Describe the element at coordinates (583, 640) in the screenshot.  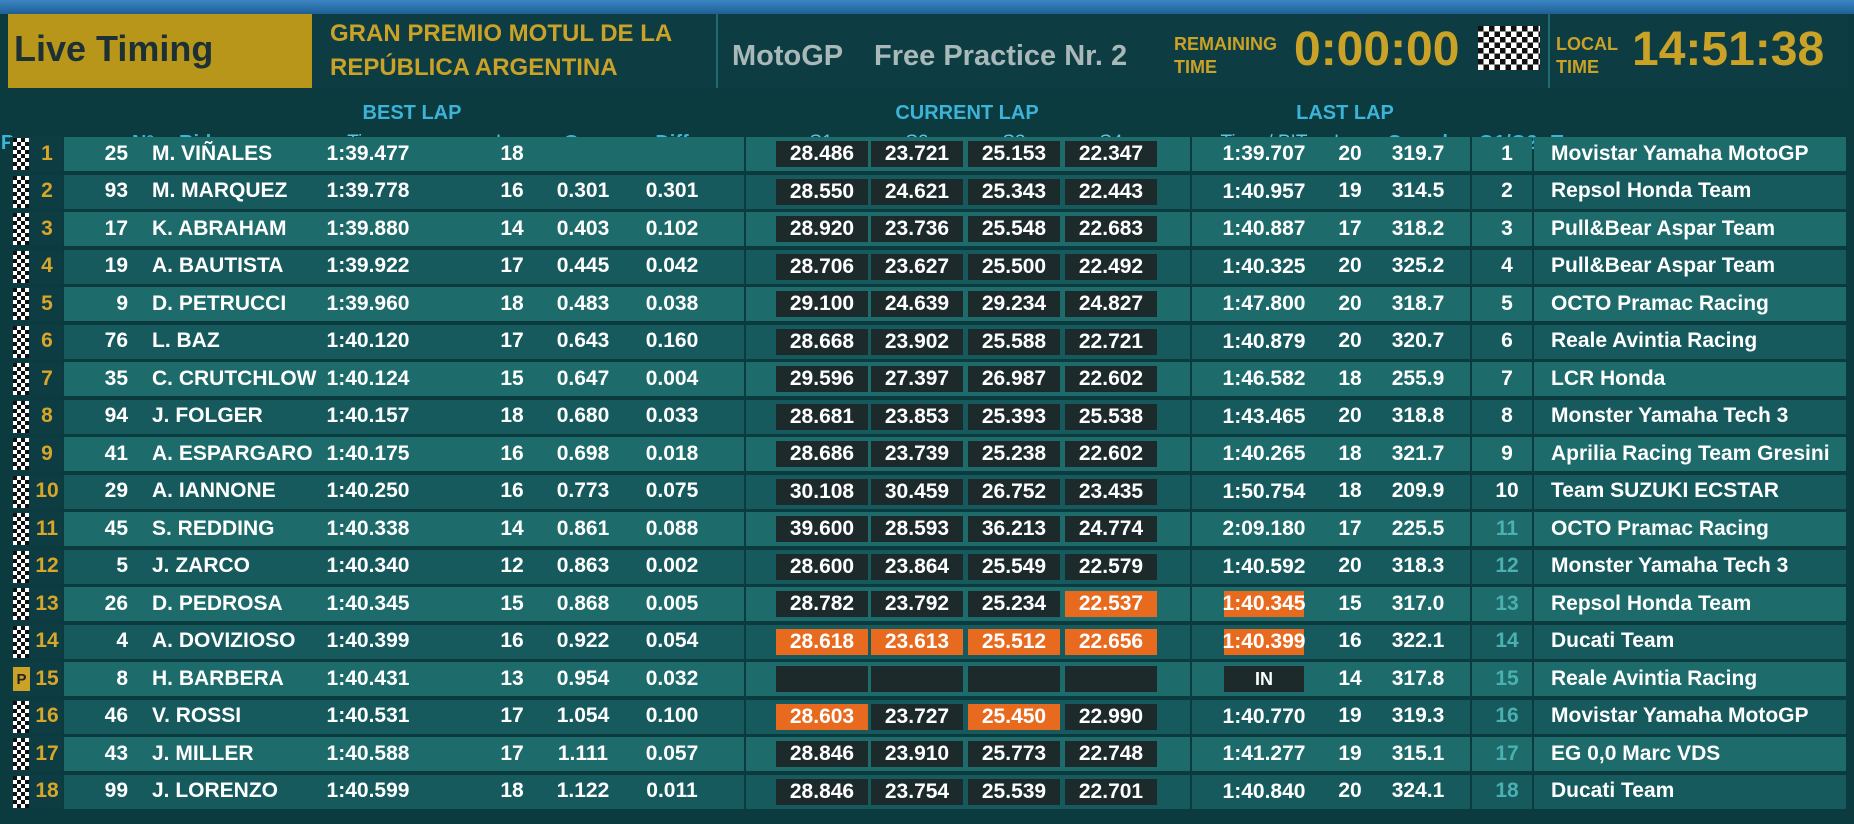
I see `cell: 0.922` at that location.